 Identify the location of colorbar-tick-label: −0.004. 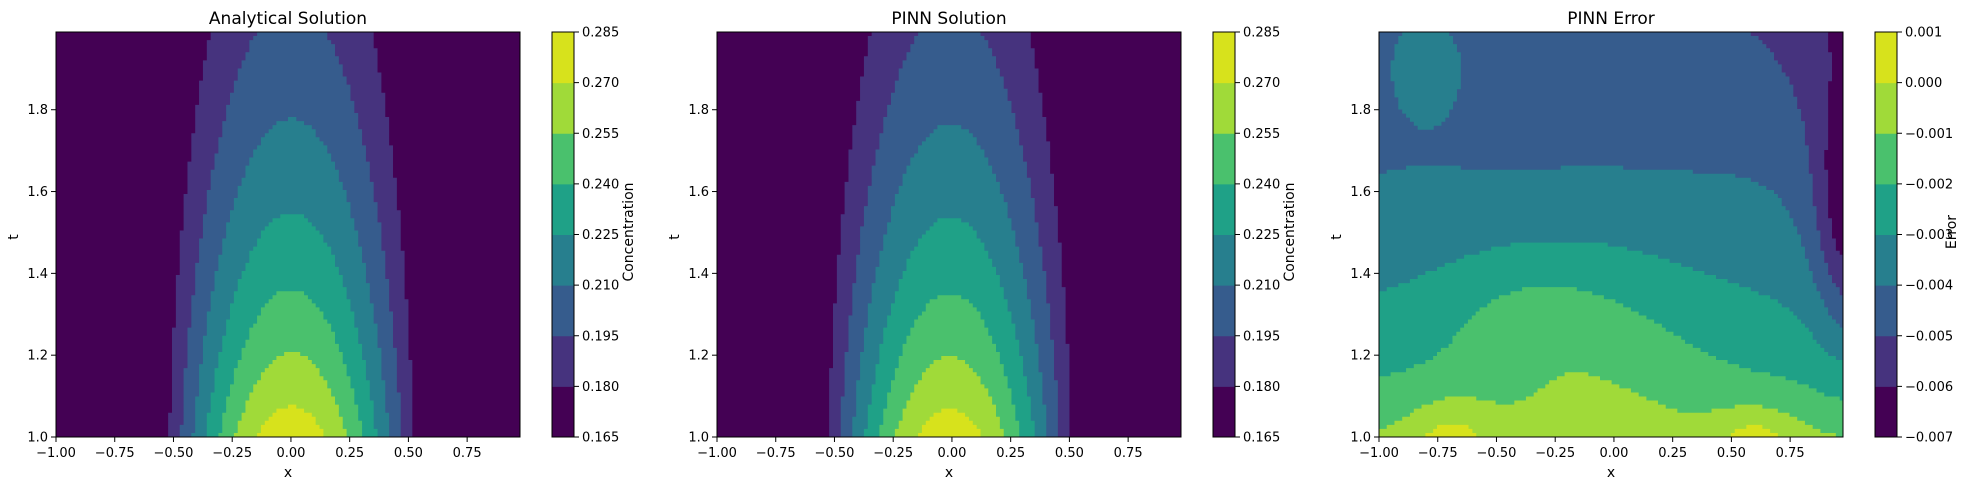
(1929, 286).